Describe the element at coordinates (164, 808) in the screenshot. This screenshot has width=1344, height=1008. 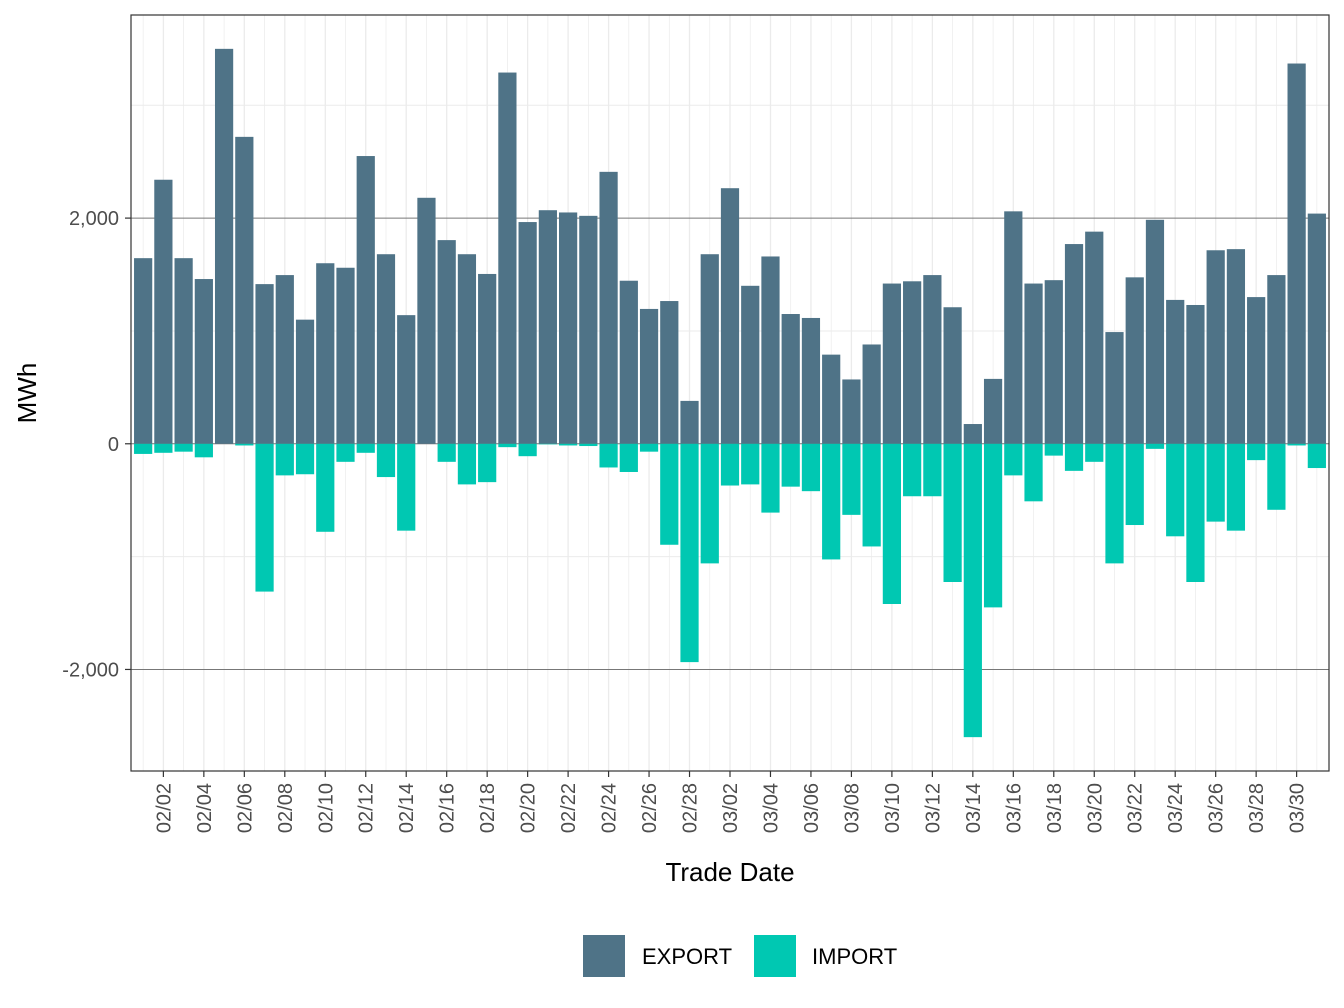
I see `x-tick-label: 02/02` at that location.